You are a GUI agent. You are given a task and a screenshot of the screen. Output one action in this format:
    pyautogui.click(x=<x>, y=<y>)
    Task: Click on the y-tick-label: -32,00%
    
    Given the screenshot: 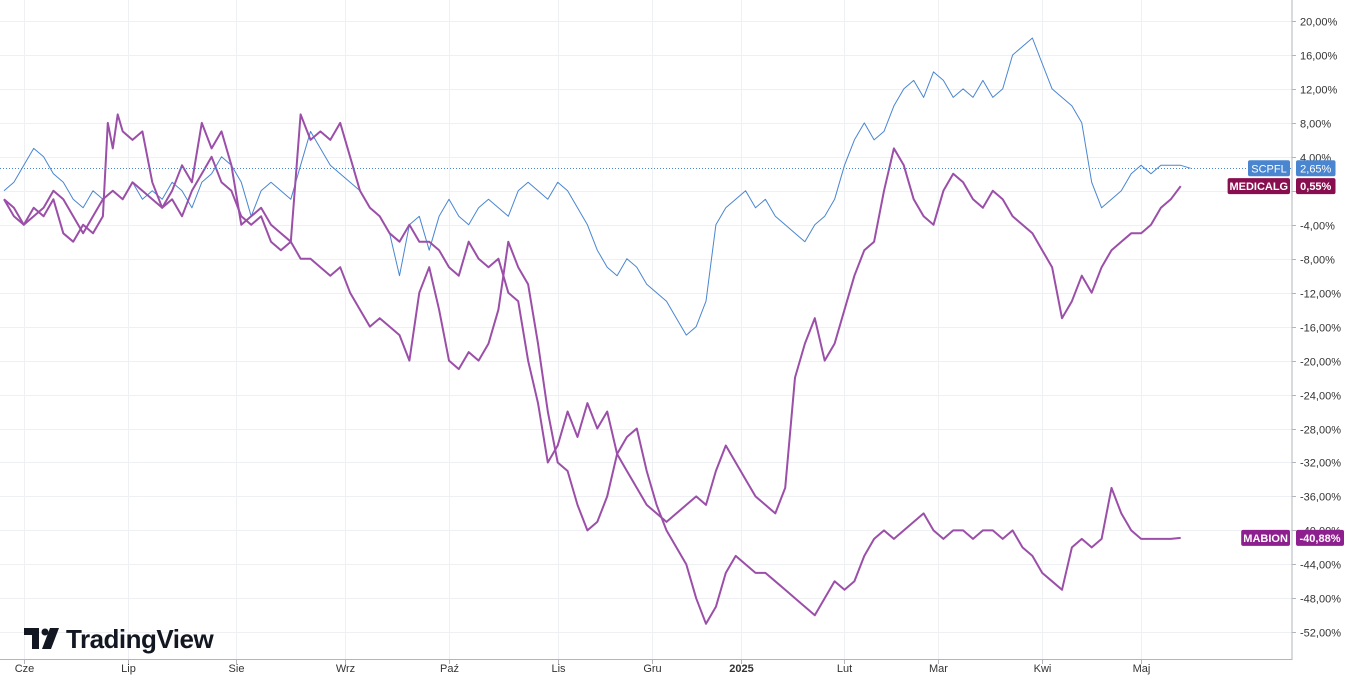 What is the action you would take?
    pyautogui.click(x=1320, y=464)
    